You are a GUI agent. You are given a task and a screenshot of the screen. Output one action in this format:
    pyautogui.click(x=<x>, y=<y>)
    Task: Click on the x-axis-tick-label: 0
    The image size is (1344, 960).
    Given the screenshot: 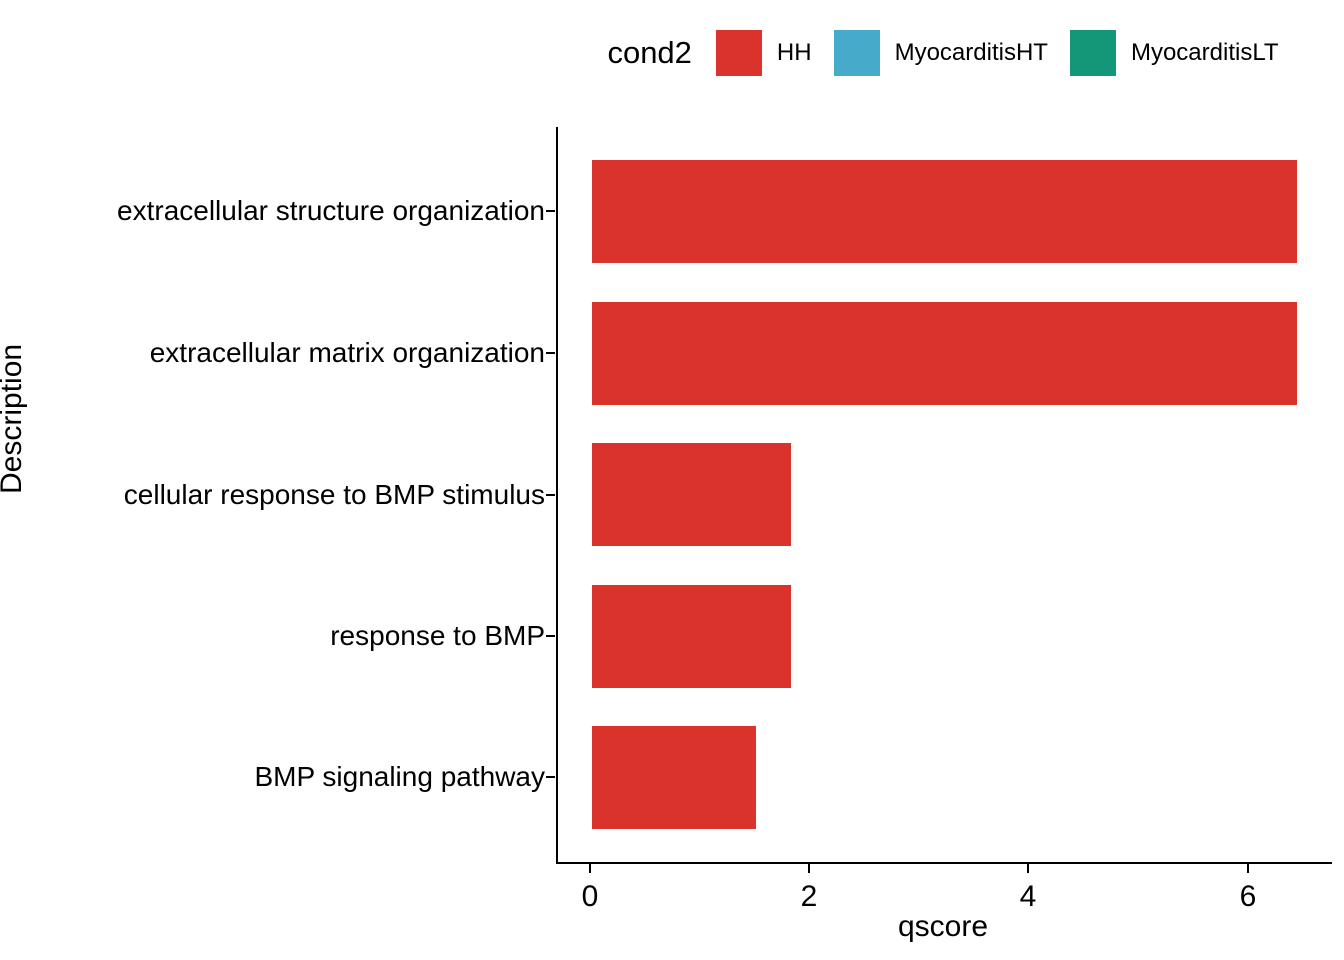 What is the action you would take?
    pyautogui.click(x=590, y=896)
    